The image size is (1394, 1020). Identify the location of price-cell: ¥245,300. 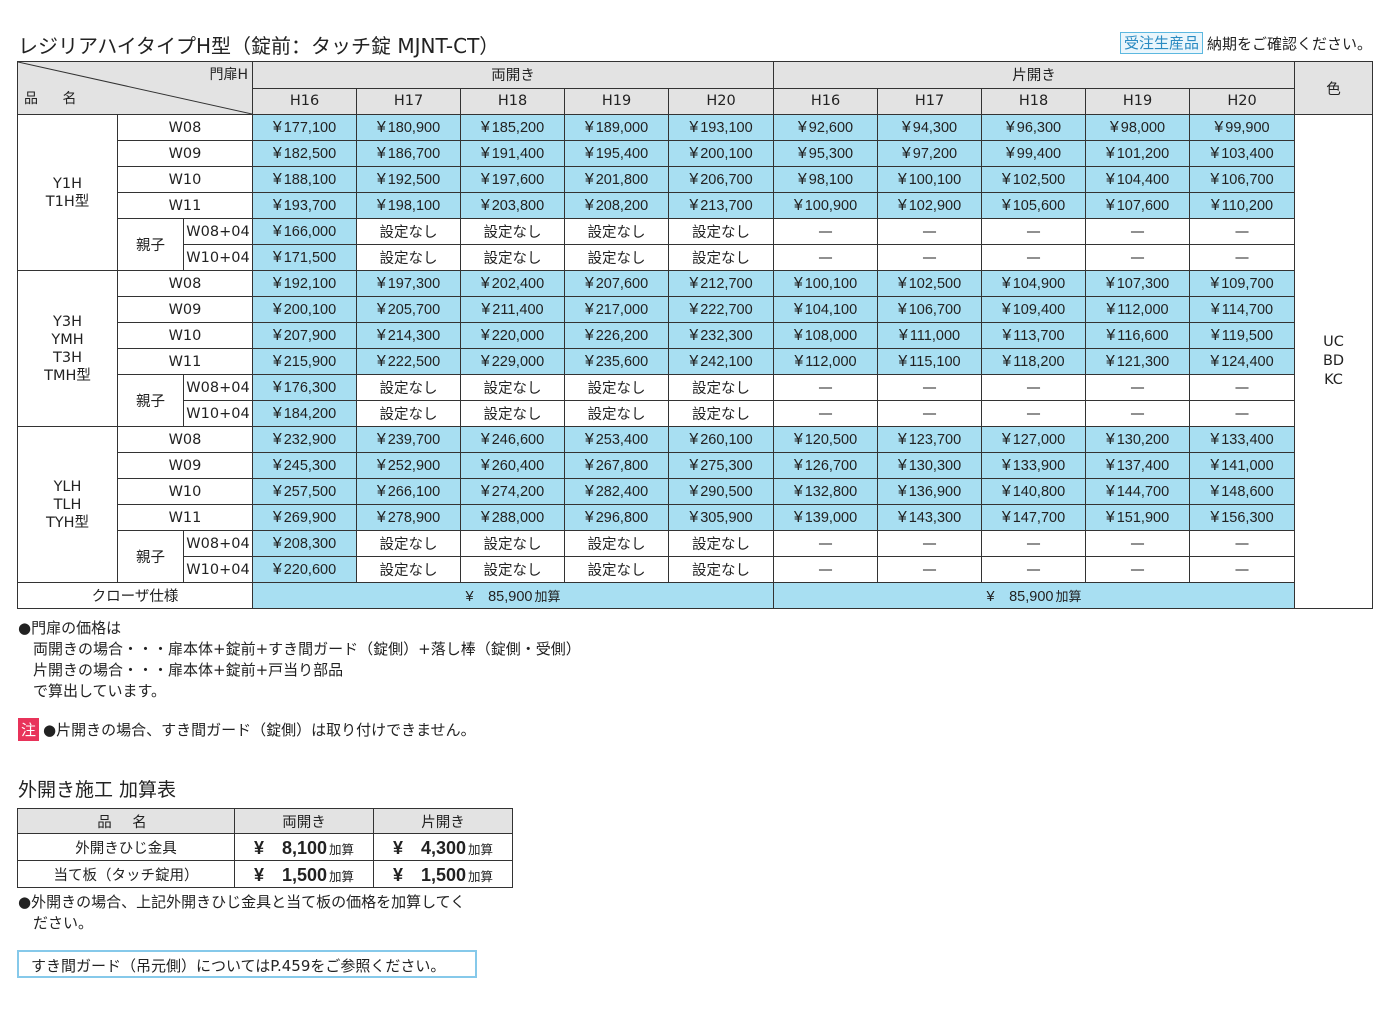
(304, 465).